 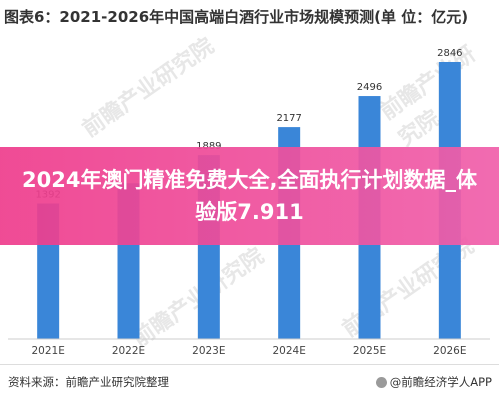 I want to click on brand-credit: @前瞻经济学人APP, so click(x=433, y=382).